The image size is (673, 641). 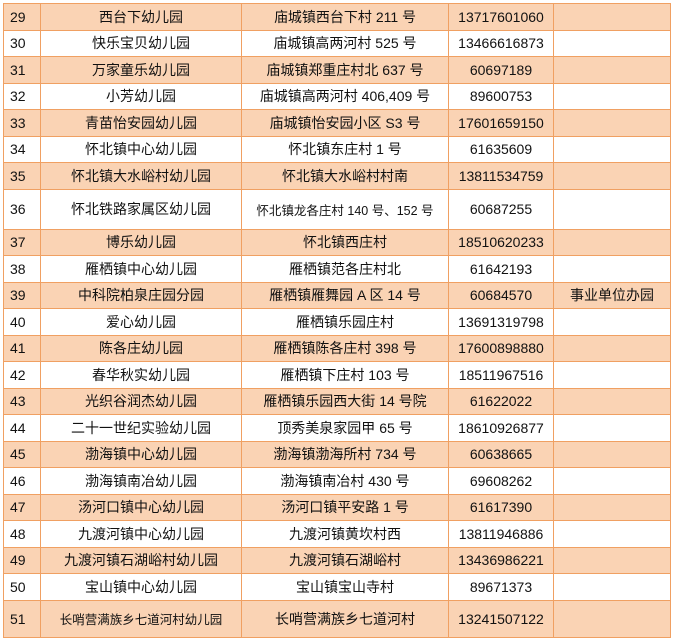 I want to click on row-number-cell: 45, so click(x=22, y=454).